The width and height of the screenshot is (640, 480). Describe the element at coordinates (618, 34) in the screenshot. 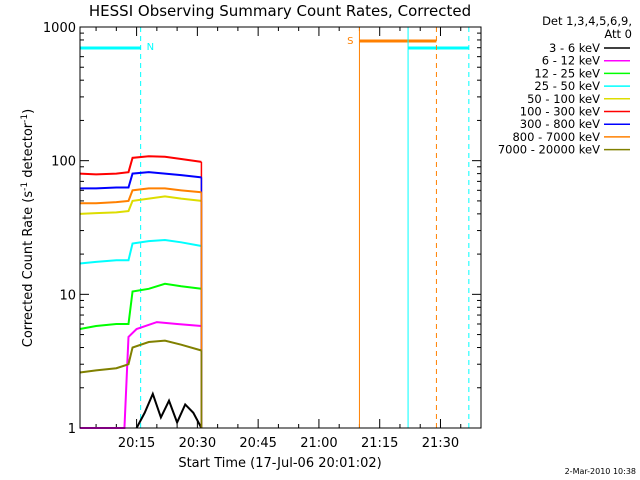

I see `legend-header-line2: Att 0` at that location.